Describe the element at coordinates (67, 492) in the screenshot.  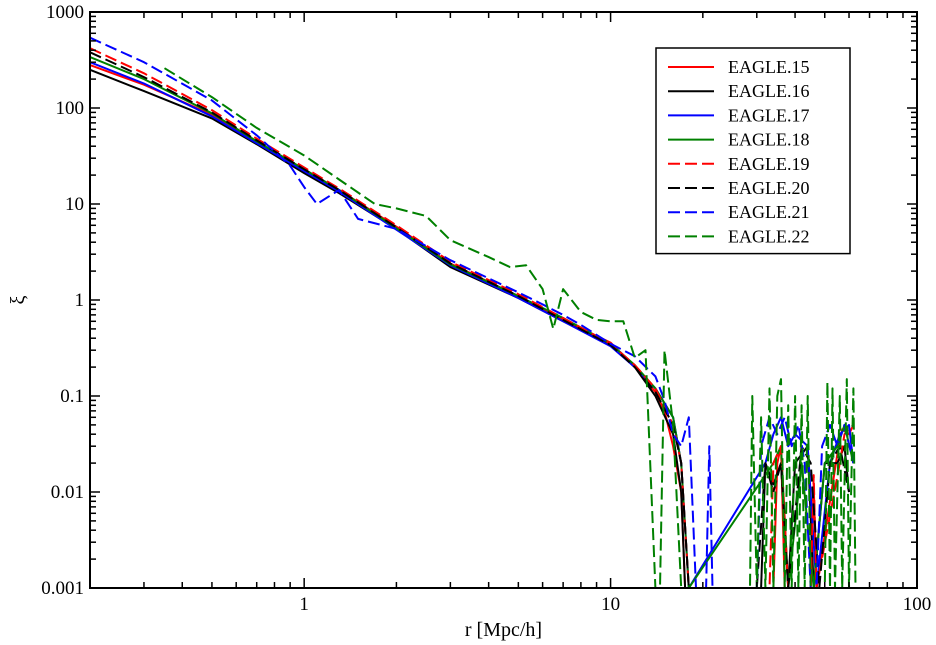
I see `y-tick-label: 0.01` at that location.